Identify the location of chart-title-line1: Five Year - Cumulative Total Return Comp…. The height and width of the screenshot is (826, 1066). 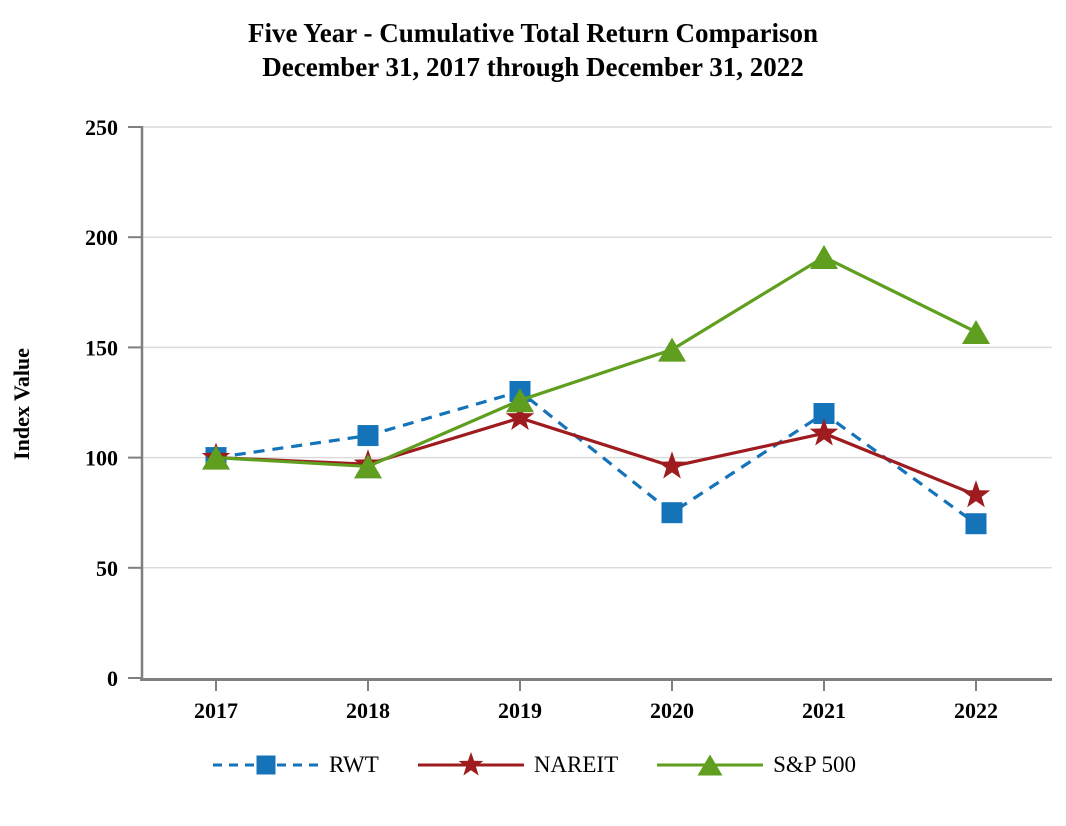
(533, 33).